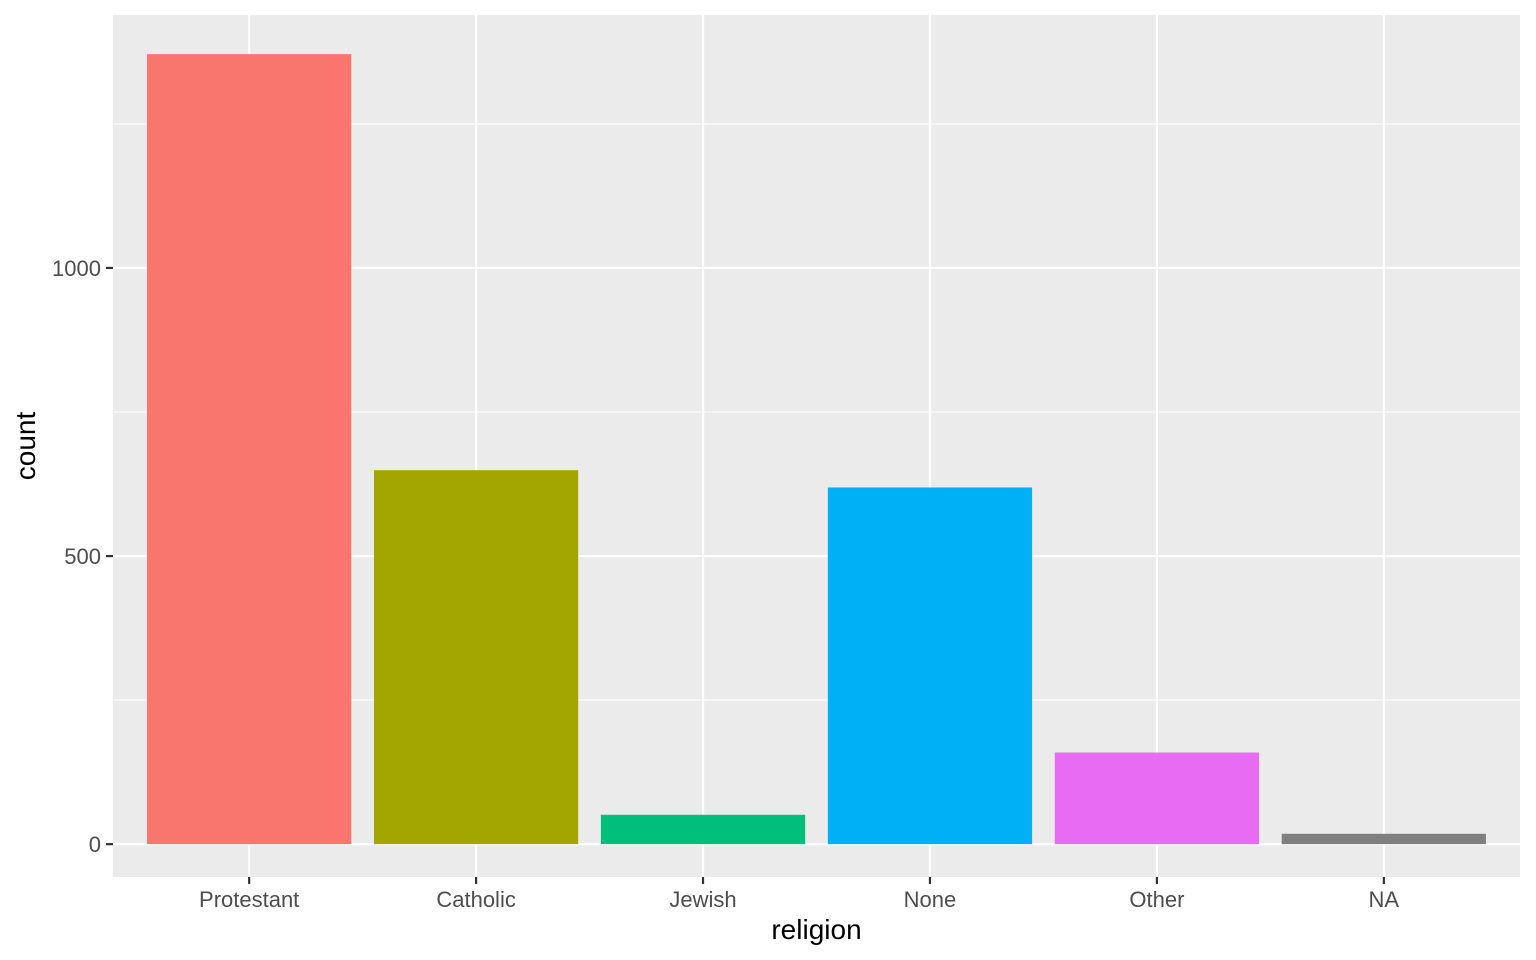 The image size is (1536, 960). Describe the element at coordinates (702, 899) in the screenshot. I see `x-tick-label: Jewish` at that location.